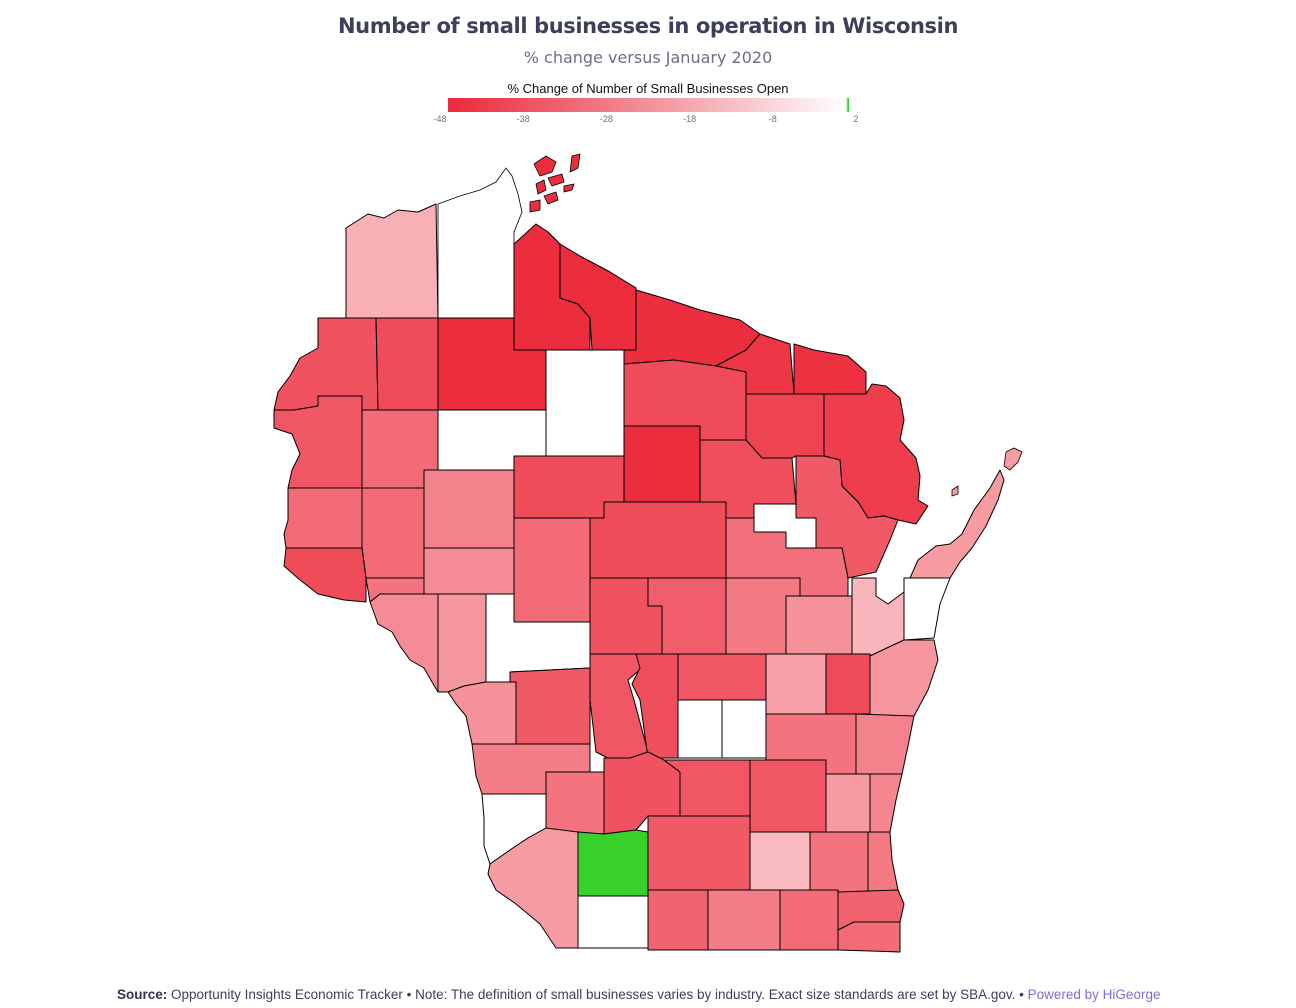 Image resolution: width=1296 pixels, height=1008 pixels. Describe the element at coordinates (550, 706) in the screenshot. I see `county-monroe` at that location.